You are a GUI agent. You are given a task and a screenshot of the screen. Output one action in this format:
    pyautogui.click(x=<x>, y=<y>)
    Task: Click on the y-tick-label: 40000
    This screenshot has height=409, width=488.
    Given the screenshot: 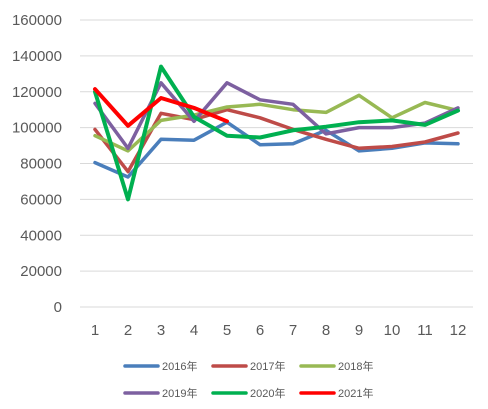 What is the action you would take?
    pyautogui.click(x=41, y=235)
    